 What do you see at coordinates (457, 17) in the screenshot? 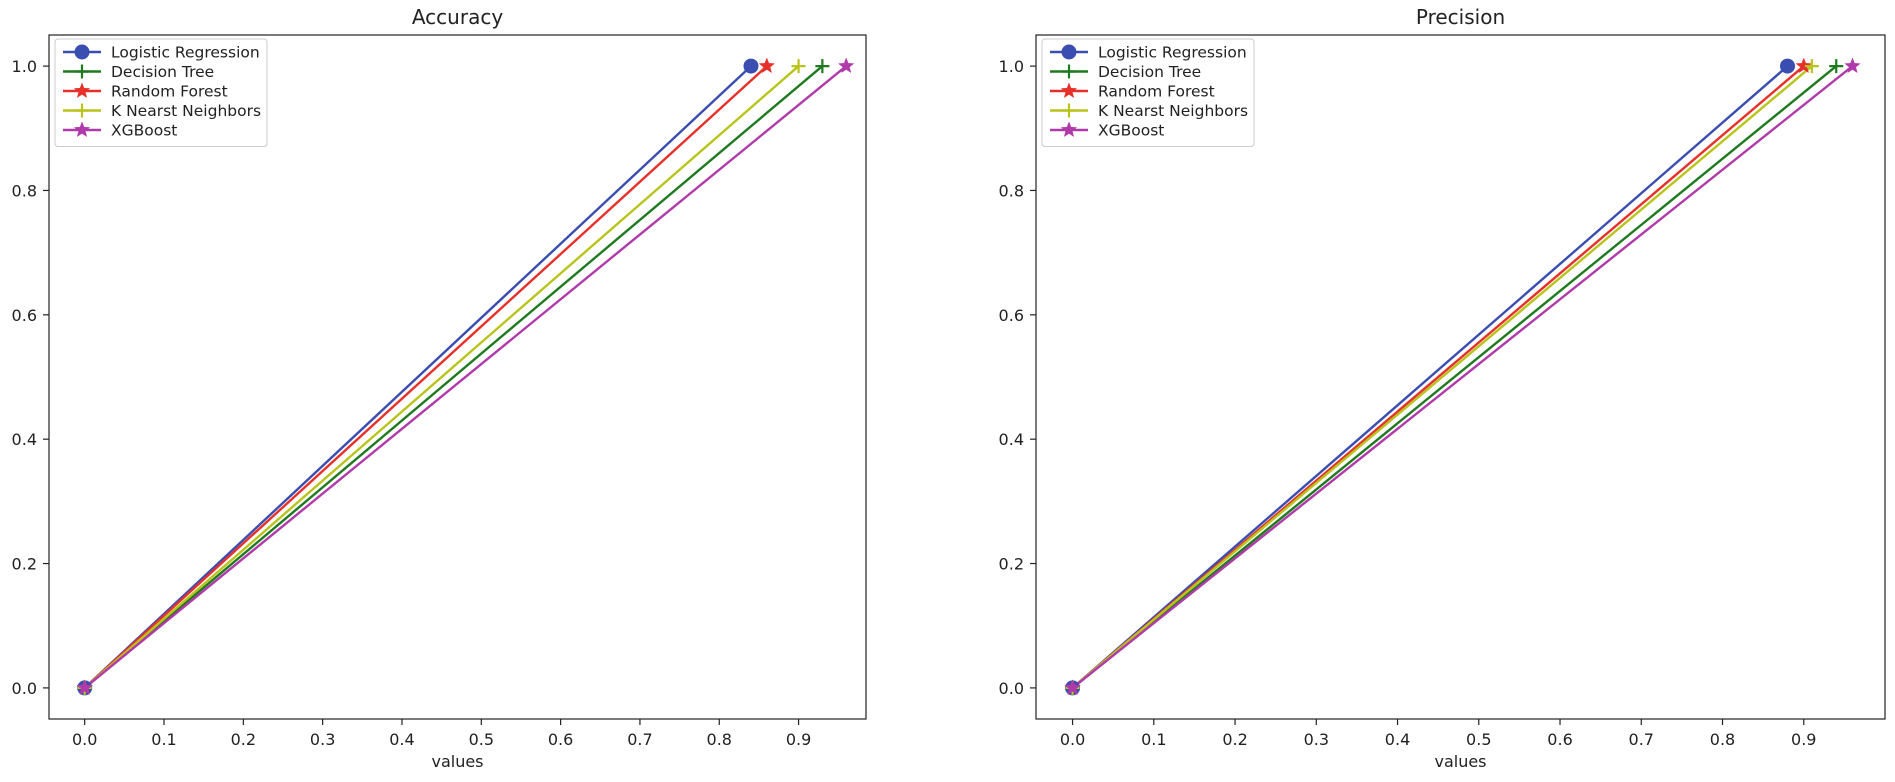
I see `chart-title: Accuracy` at bounding box center [457, 17].